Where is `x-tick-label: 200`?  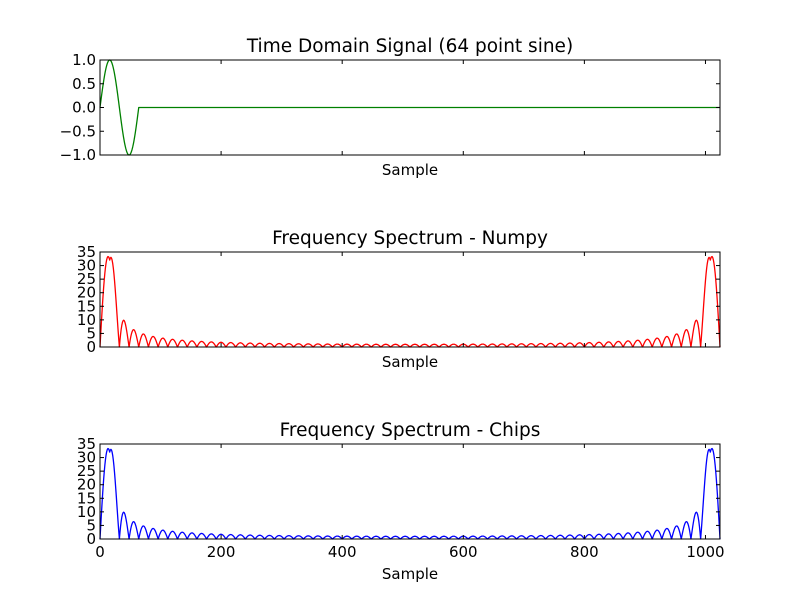
x-tick-label: 200 is located at coordinates (221, 552).